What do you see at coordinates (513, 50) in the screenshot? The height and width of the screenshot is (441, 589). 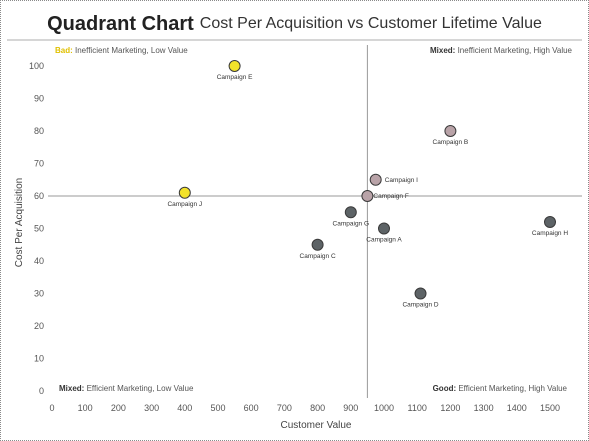 I see `quadrant-label-top-right-text: Inefficient Marketing, High Value` at bounding box center [513, 50].